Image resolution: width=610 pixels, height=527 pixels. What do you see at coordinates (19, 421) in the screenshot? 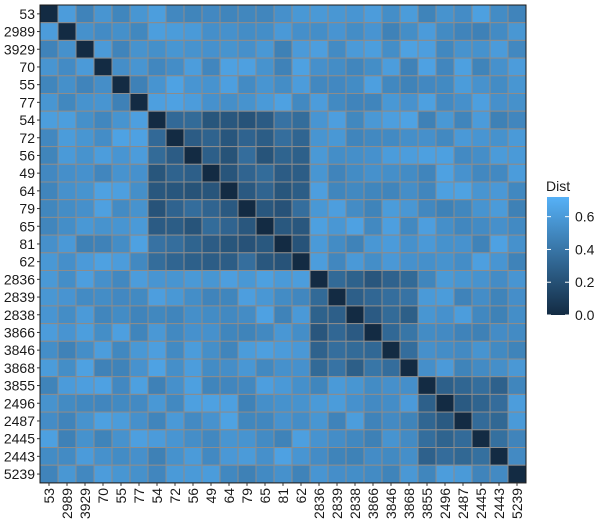
I see `y-tick-label: 2487` at bounding box center [19, 421].